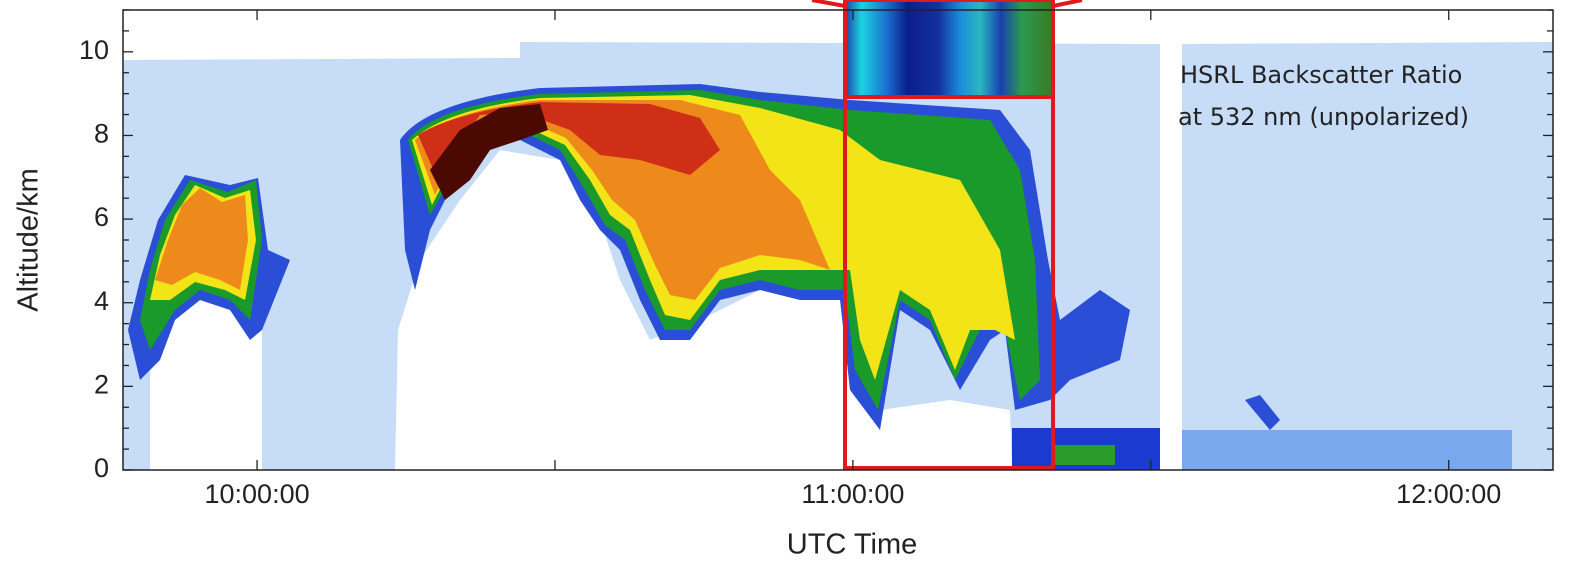 The height and width of the screenshot is (570, 1583). Describe the element at coordinates (1262, 412) in the screenshot. I see `cloud-blue` at that location.